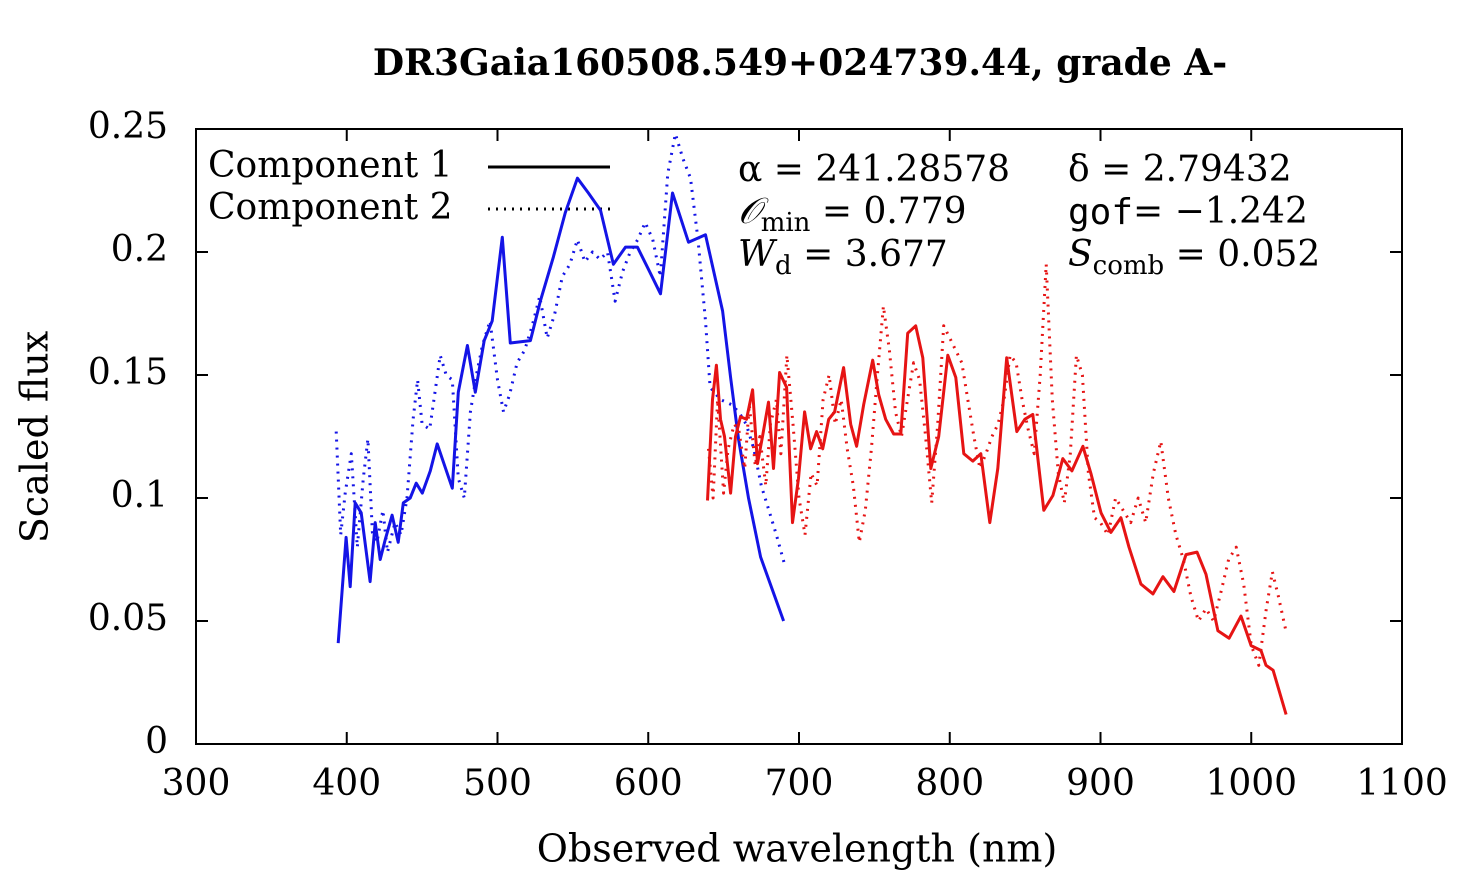 The width and height of the screenshot is (1475, 883). What do you see at coordinates (758, 254) in the screenshot?
I see `annotation-symbol: W` at bounding box center [758, 254].